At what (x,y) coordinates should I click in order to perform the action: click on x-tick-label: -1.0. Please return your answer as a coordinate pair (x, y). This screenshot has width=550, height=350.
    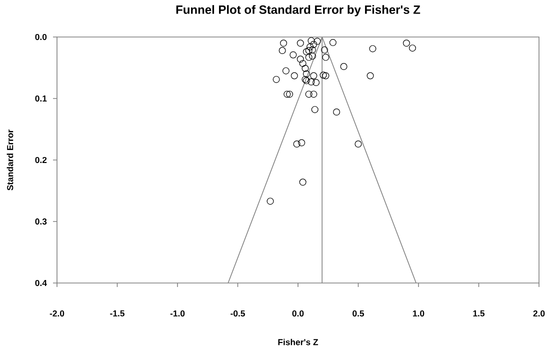
    Looking at the image, I should click on (177, 313).